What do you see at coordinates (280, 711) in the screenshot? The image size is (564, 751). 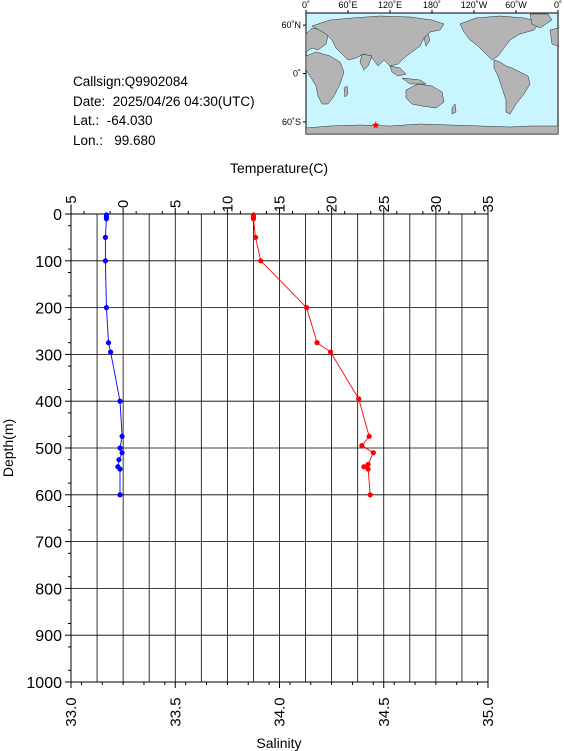 I see `salinity-tick-label: 34.0` at bounding box center [280, 711].